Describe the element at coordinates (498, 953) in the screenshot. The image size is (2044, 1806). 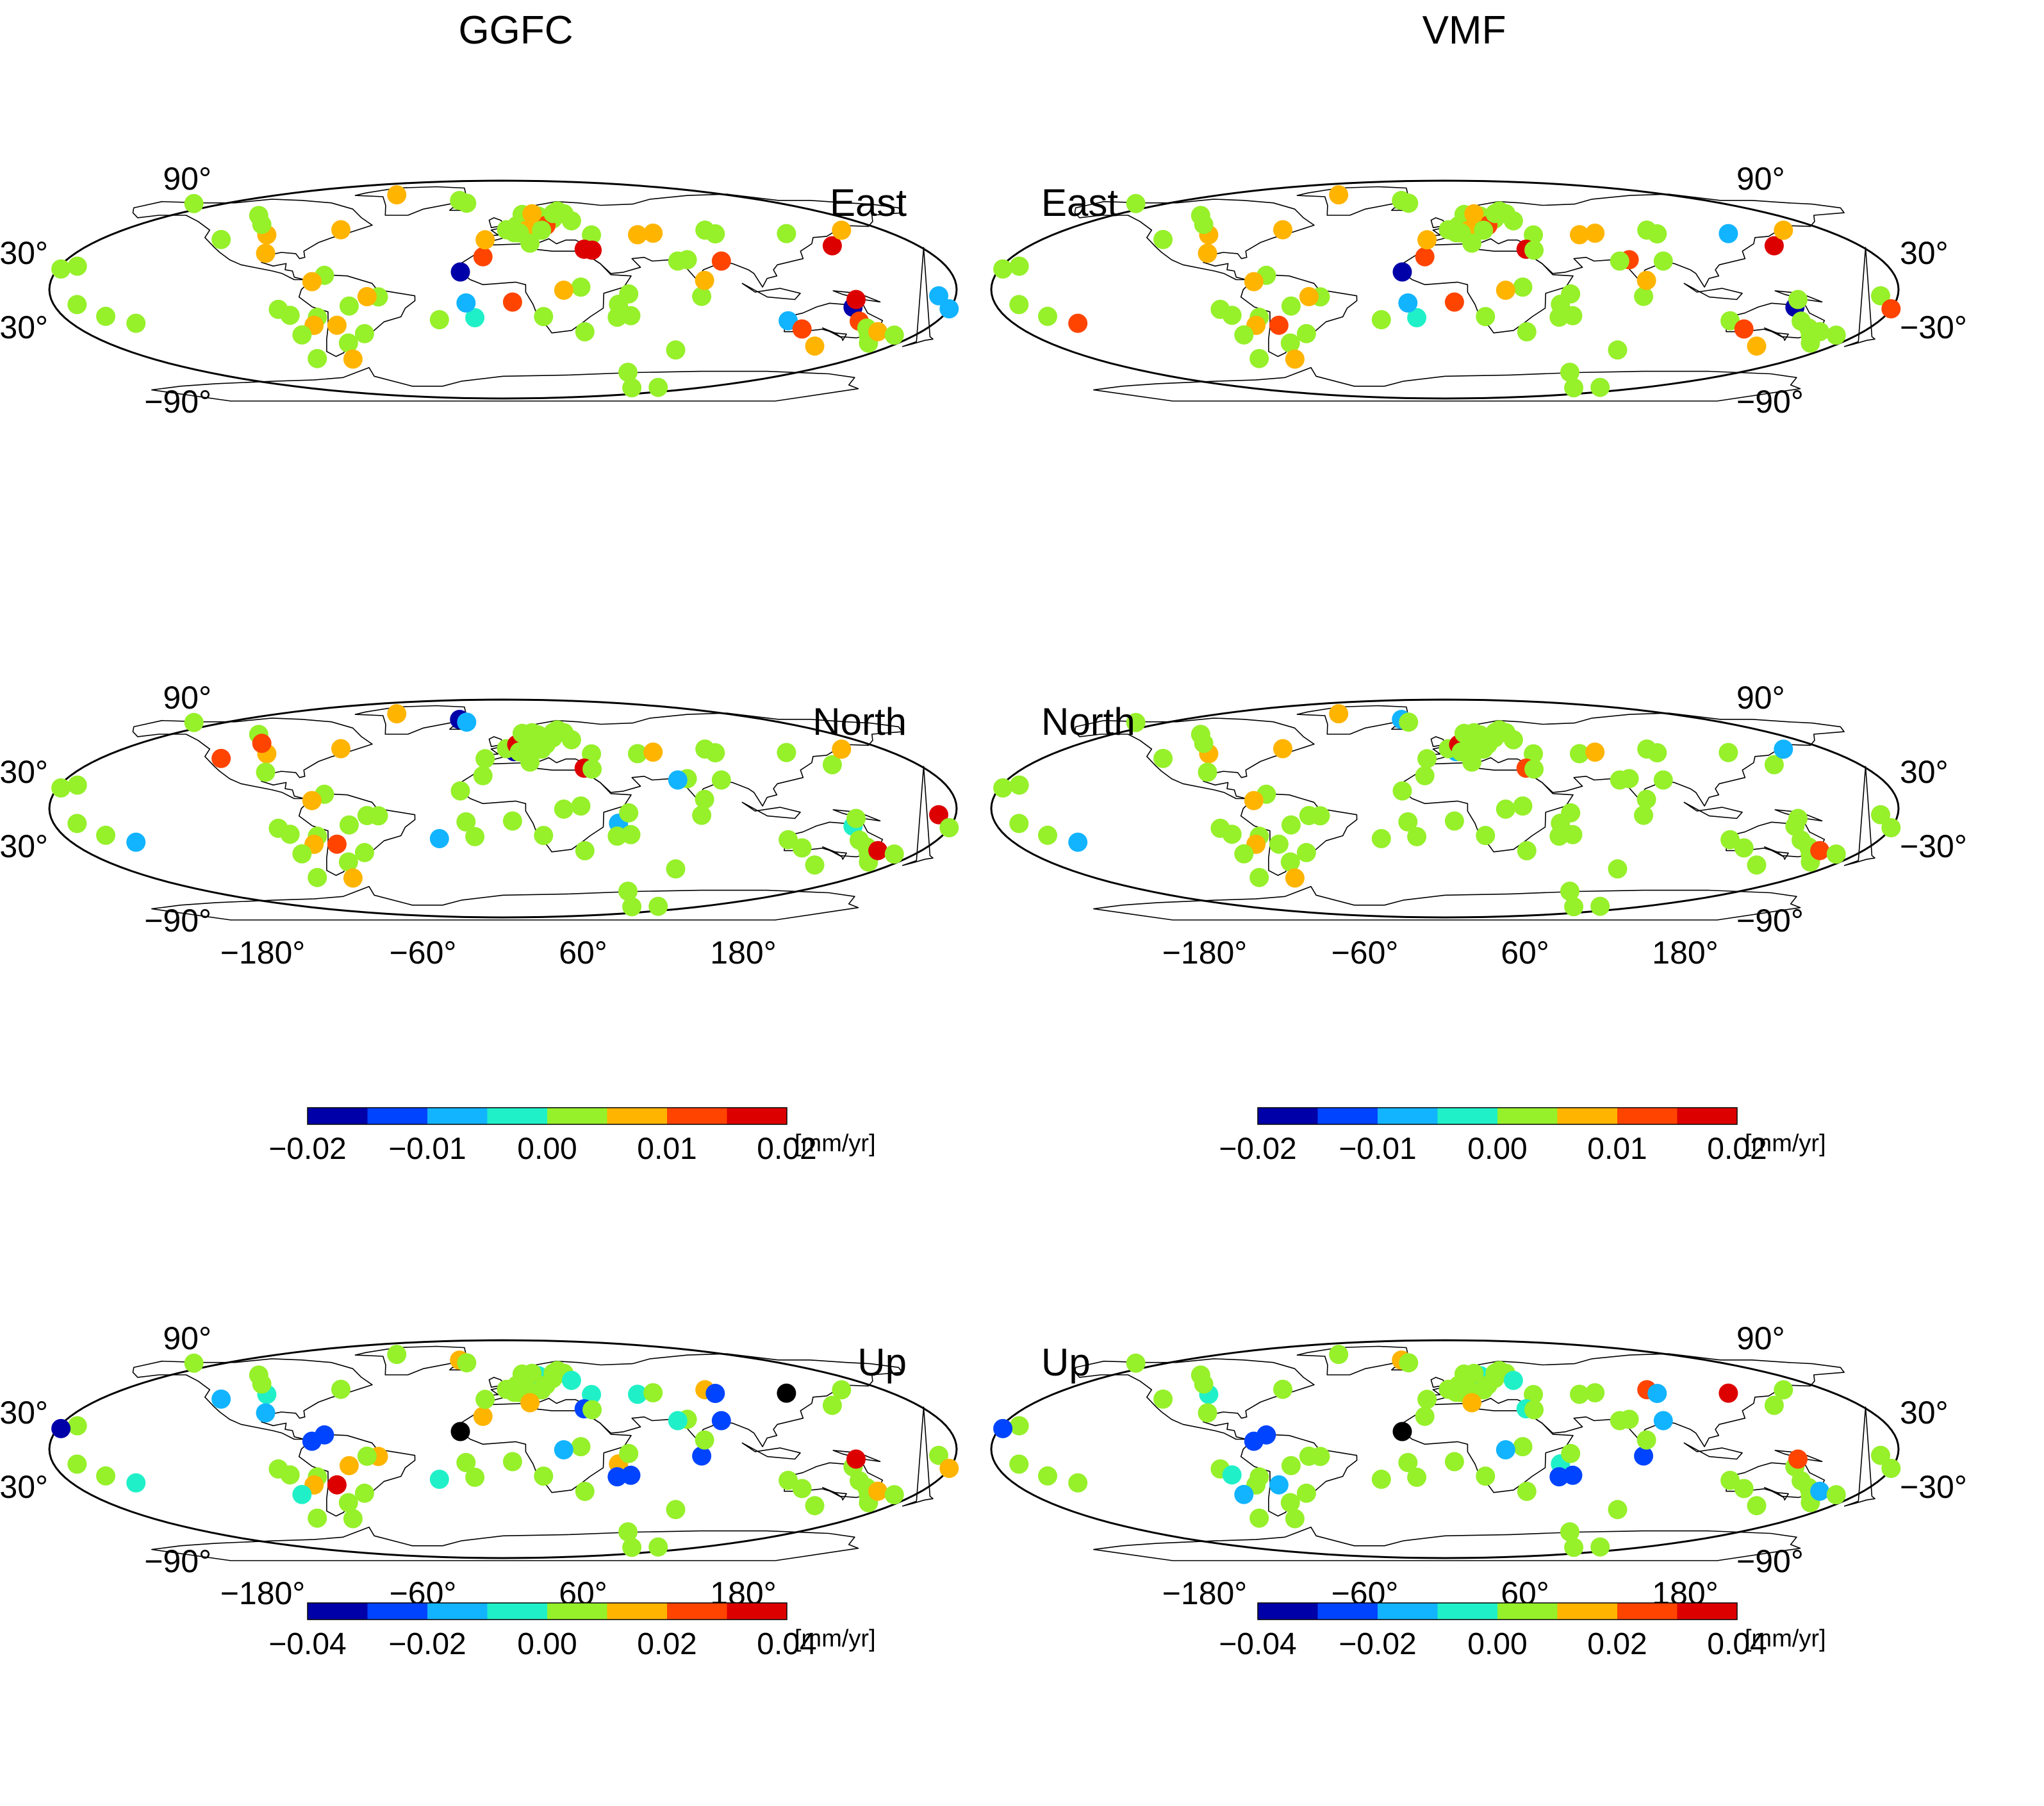
I see `lon-tick-labels: −180° −60° 60° 180°` at that location.